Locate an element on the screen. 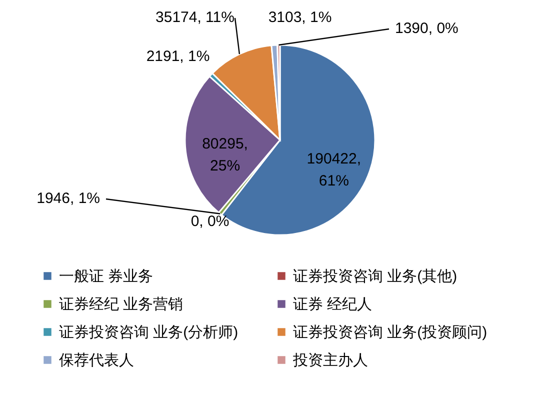  data-label: 2191, 1% is located at coordinates (178, 56).